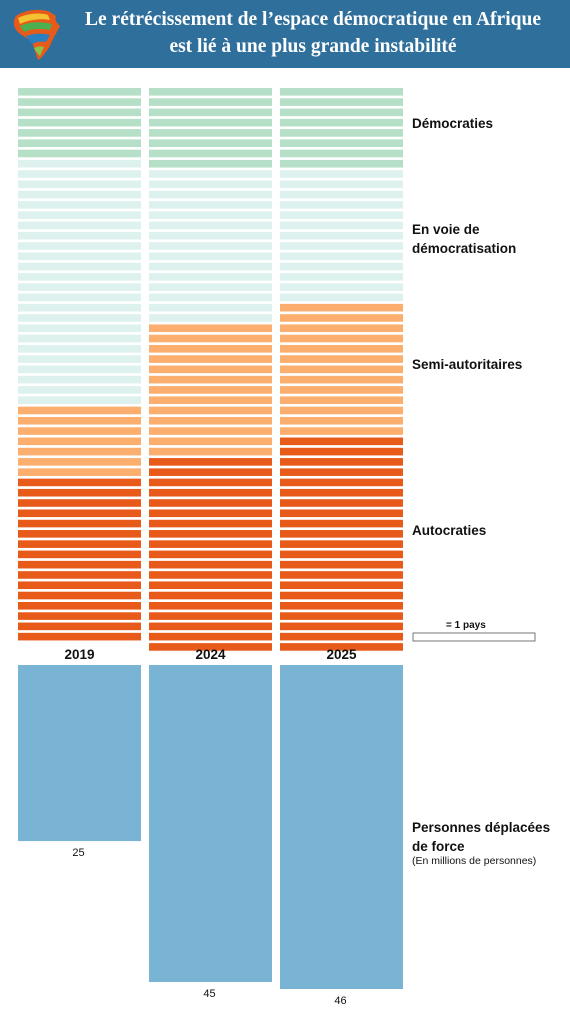 The image size is (570, 1024). Describe the element at coordinates (210, 654) in the screenshot. I see `year-labels: 2019 2024 2025` at that location.